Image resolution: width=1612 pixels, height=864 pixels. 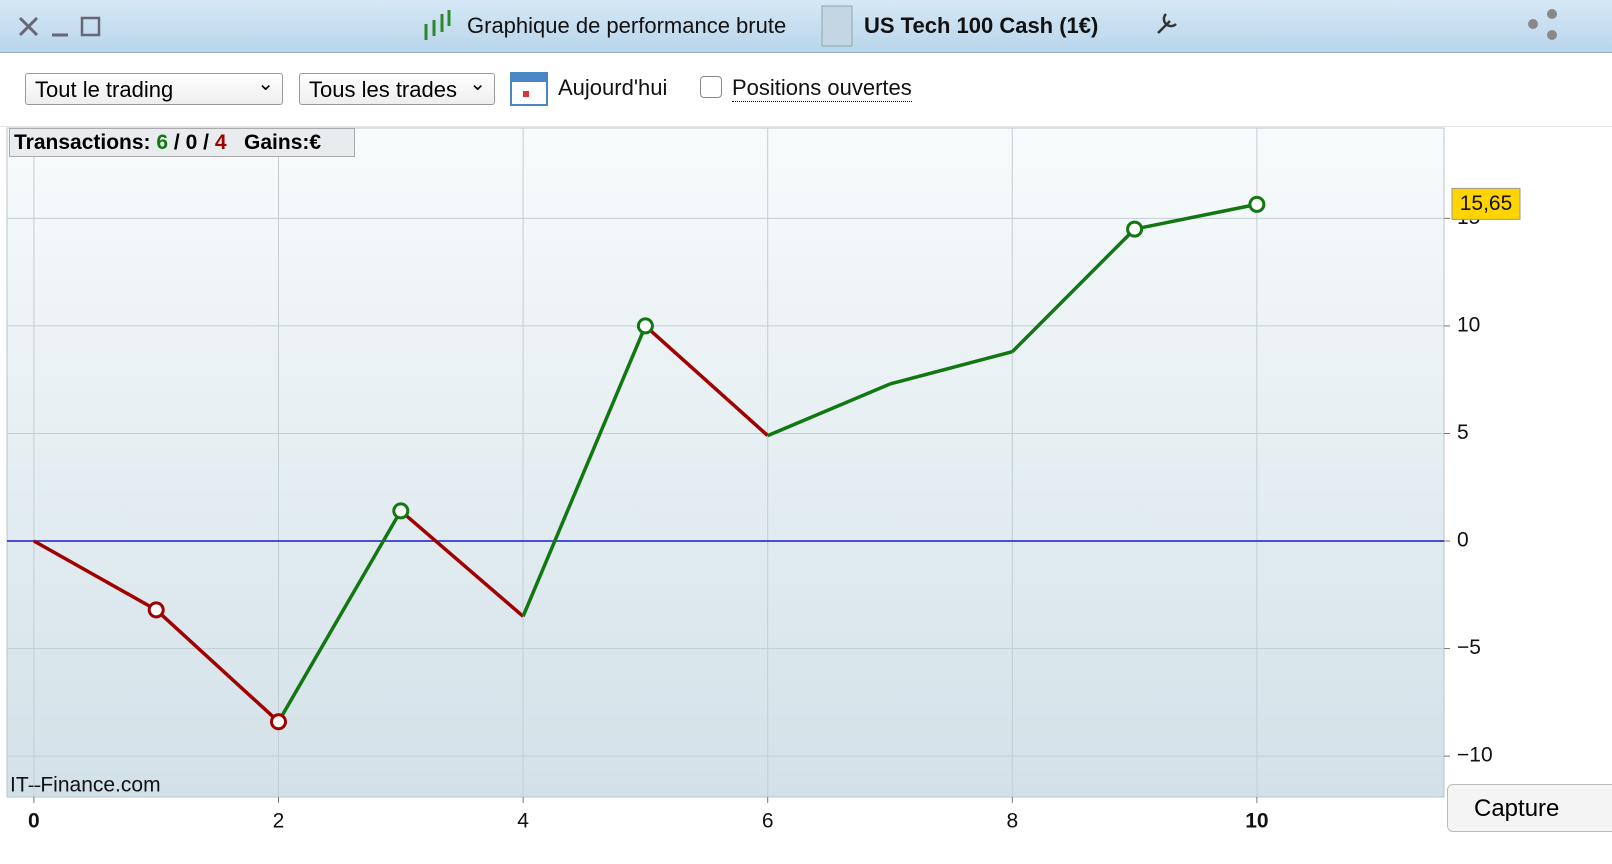 I want to click on link-icon, so click(x=837, y=26).